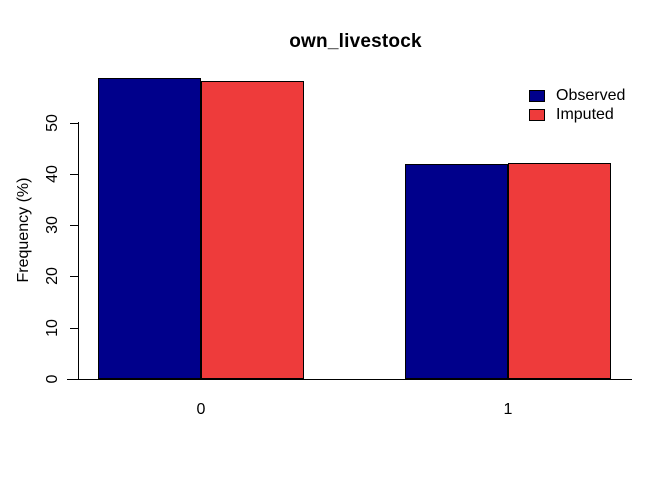 The width and height of the screenshot is (672, 480). Describe the element at coordinates (577, 105) in the screenshot. I see `legend: Observed Imputed` at that location.